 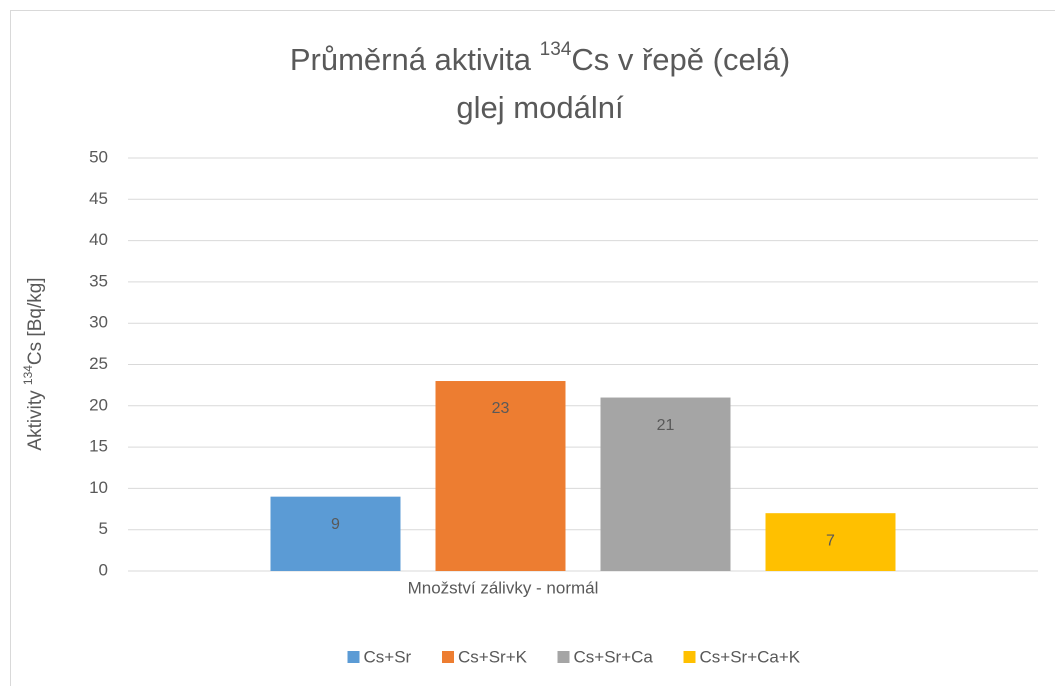 What do you see at coordinates (335, 524) in the screenshot?
I see `data-label: 9` at bounding box center [335, 524].